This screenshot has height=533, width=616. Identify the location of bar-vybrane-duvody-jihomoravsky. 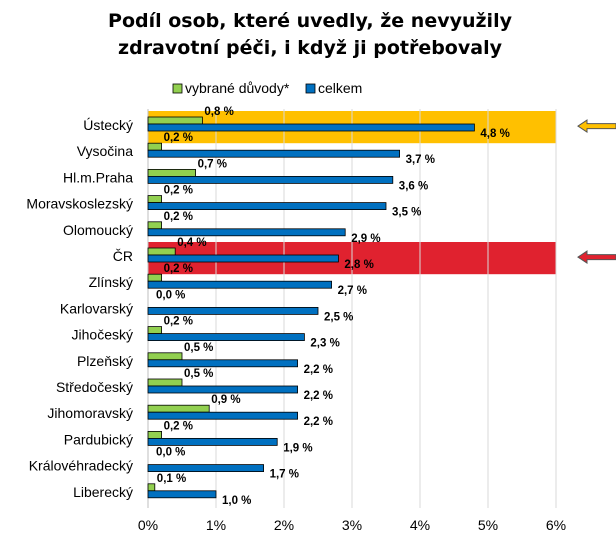
(178, 408).